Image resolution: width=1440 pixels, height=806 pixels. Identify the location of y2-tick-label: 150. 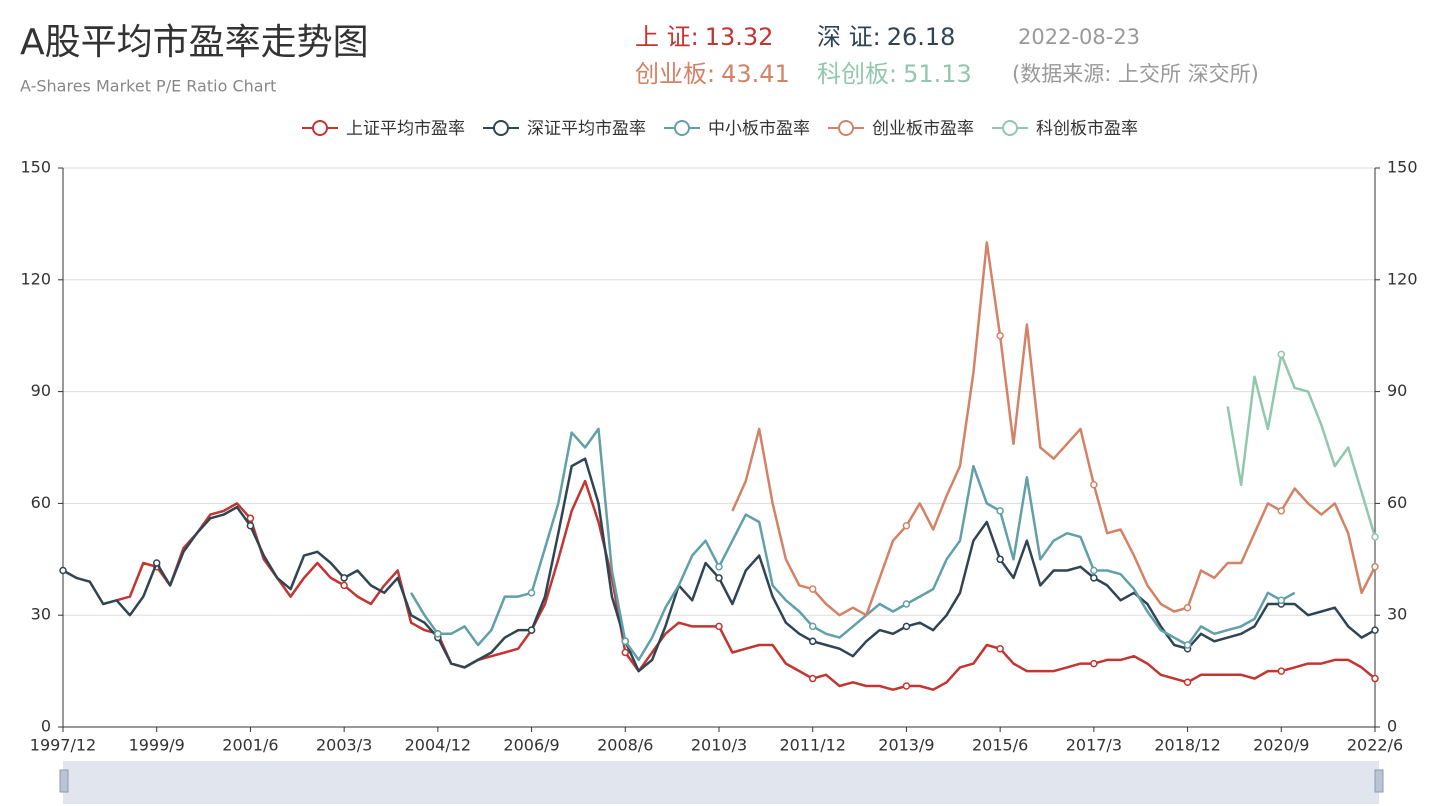
(1402, 167).